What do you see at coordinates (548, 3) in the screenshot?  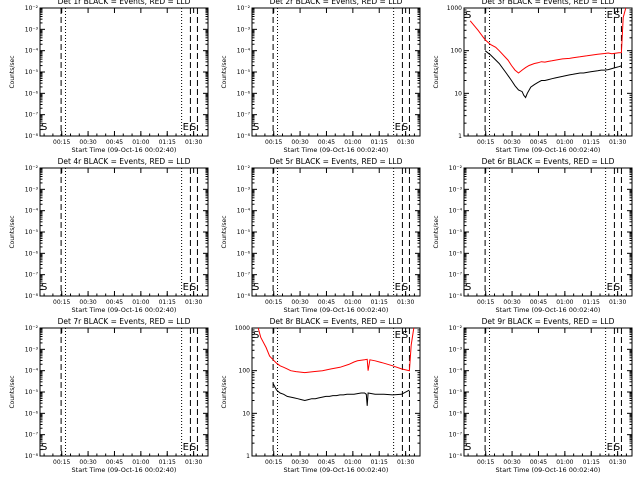 I see `panel-title: Det 3r BLACK = Events, RED = LLD` at bounding box center [548, 3].